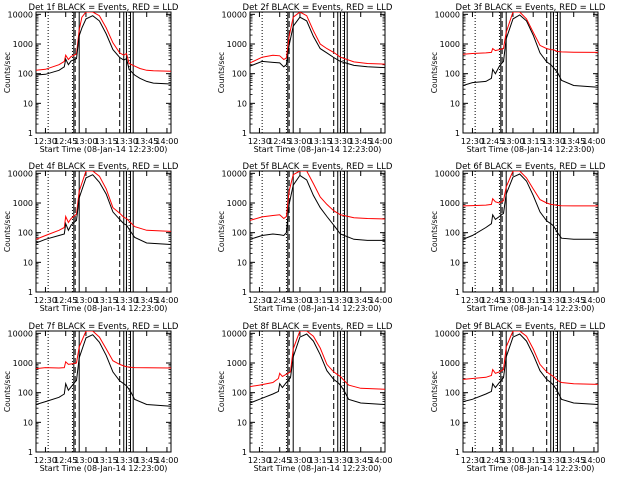 Image resolution: width=640 pixels, height=480 pixels. Describe the element at coordinates (318, 167) in the screenshot. I see `chart-title: Det 5f BLACK = Events, RED = LLD` at that location.